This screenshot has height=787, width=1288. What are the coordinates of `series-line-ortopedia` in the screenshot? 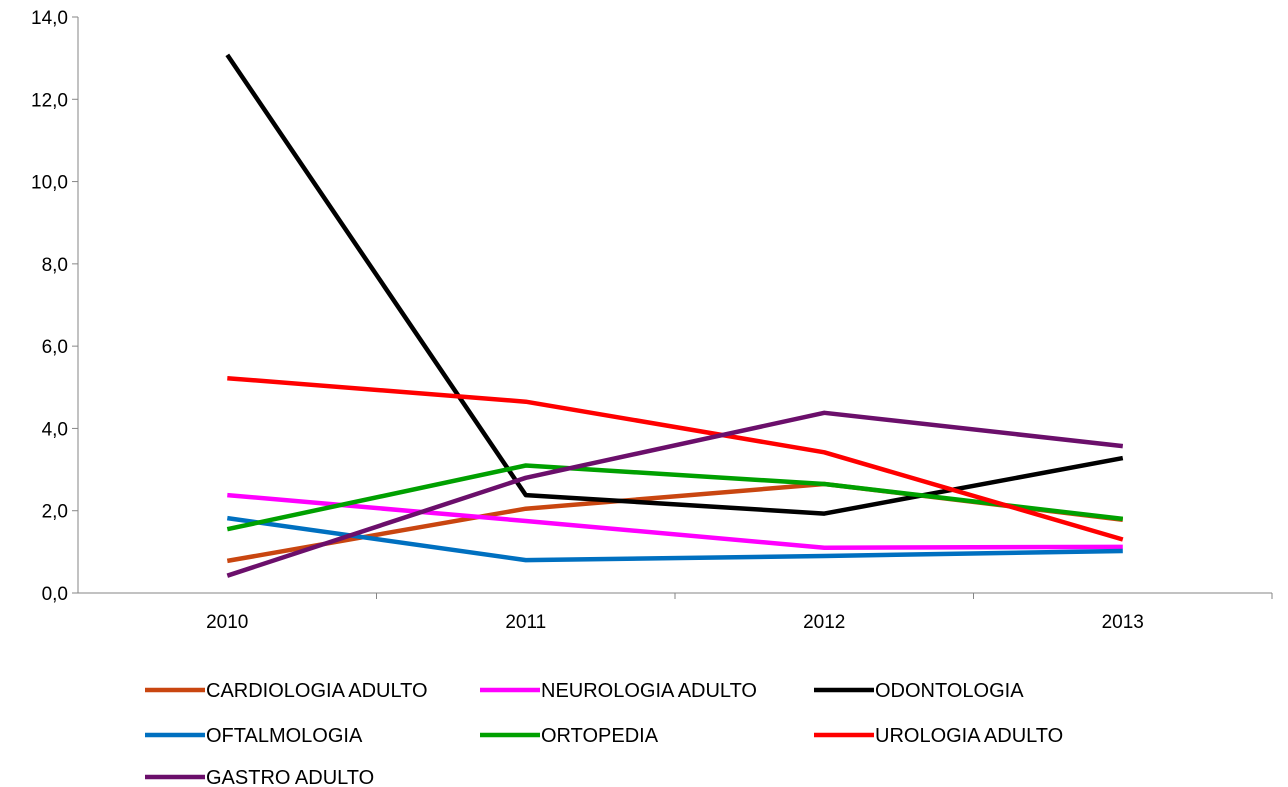 It's located at (675, 497).